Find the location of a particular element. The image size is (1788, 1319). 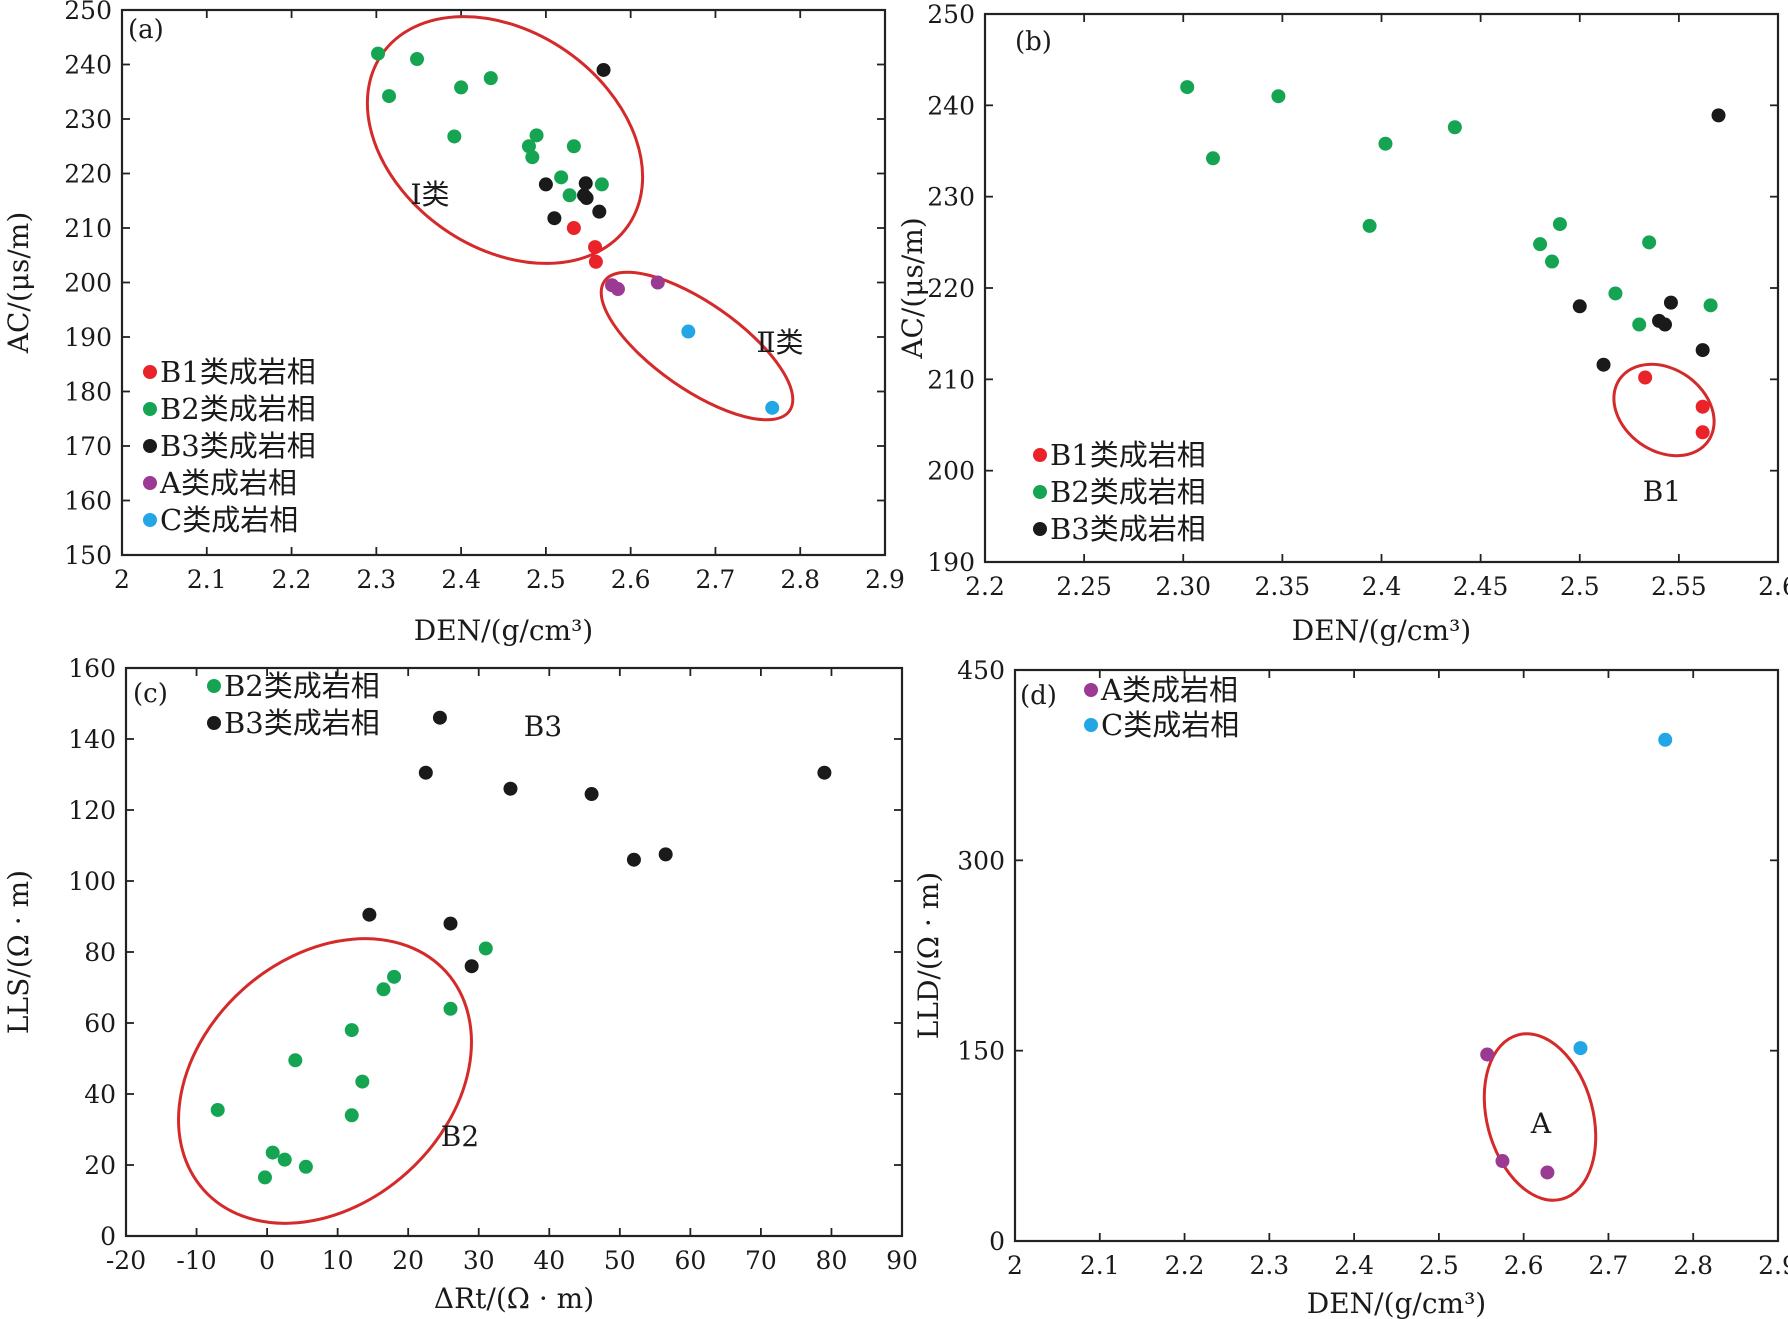

legend-marker-b2 is located at coordinates (150, 409).